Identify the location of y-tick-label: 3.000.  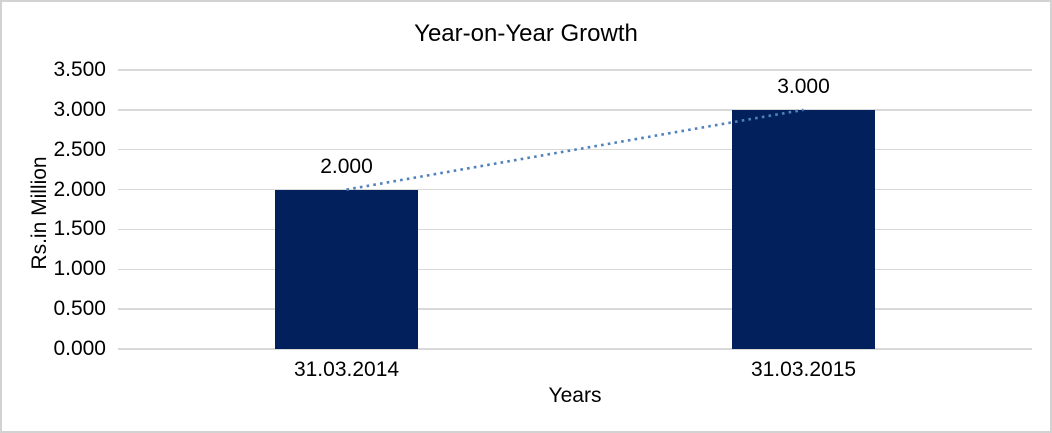
(79, 109).